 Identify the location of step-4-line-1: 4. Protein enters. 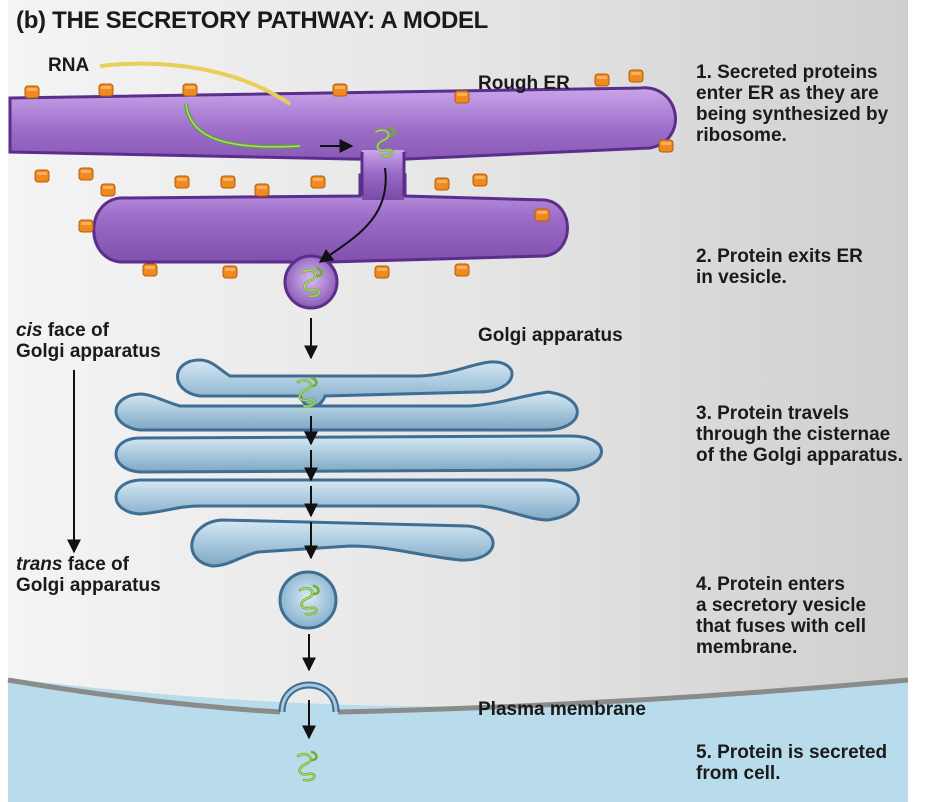
(770, 584).